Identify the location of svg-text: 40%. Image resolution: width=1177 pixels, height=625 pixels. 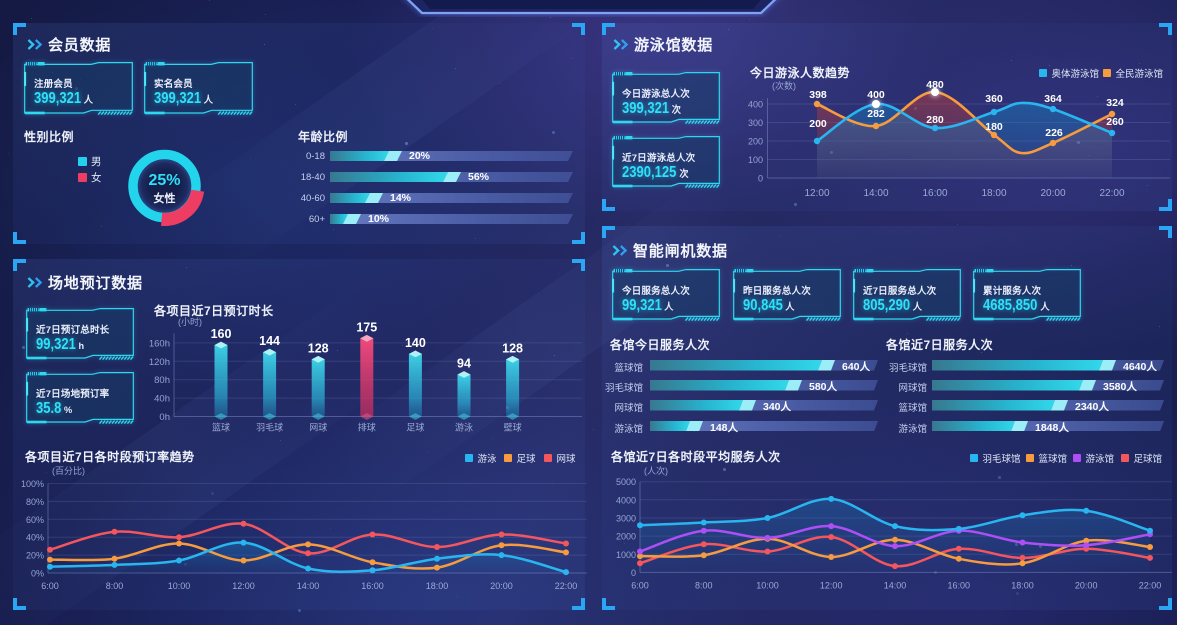
(35, 538).